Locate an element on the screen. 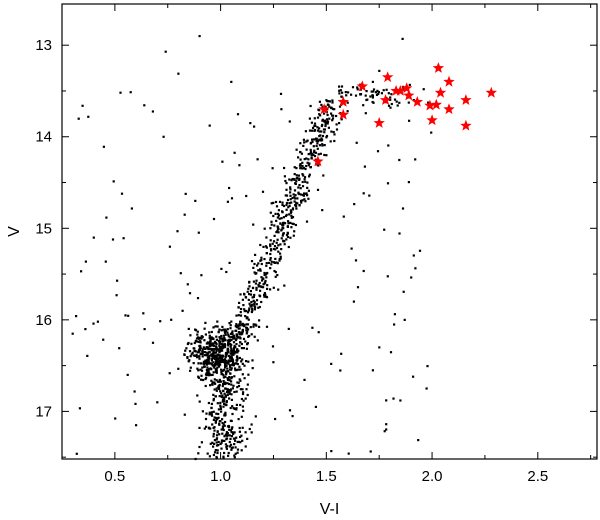  x-tick-label: 1.5 is located at coordinates (326, 476).